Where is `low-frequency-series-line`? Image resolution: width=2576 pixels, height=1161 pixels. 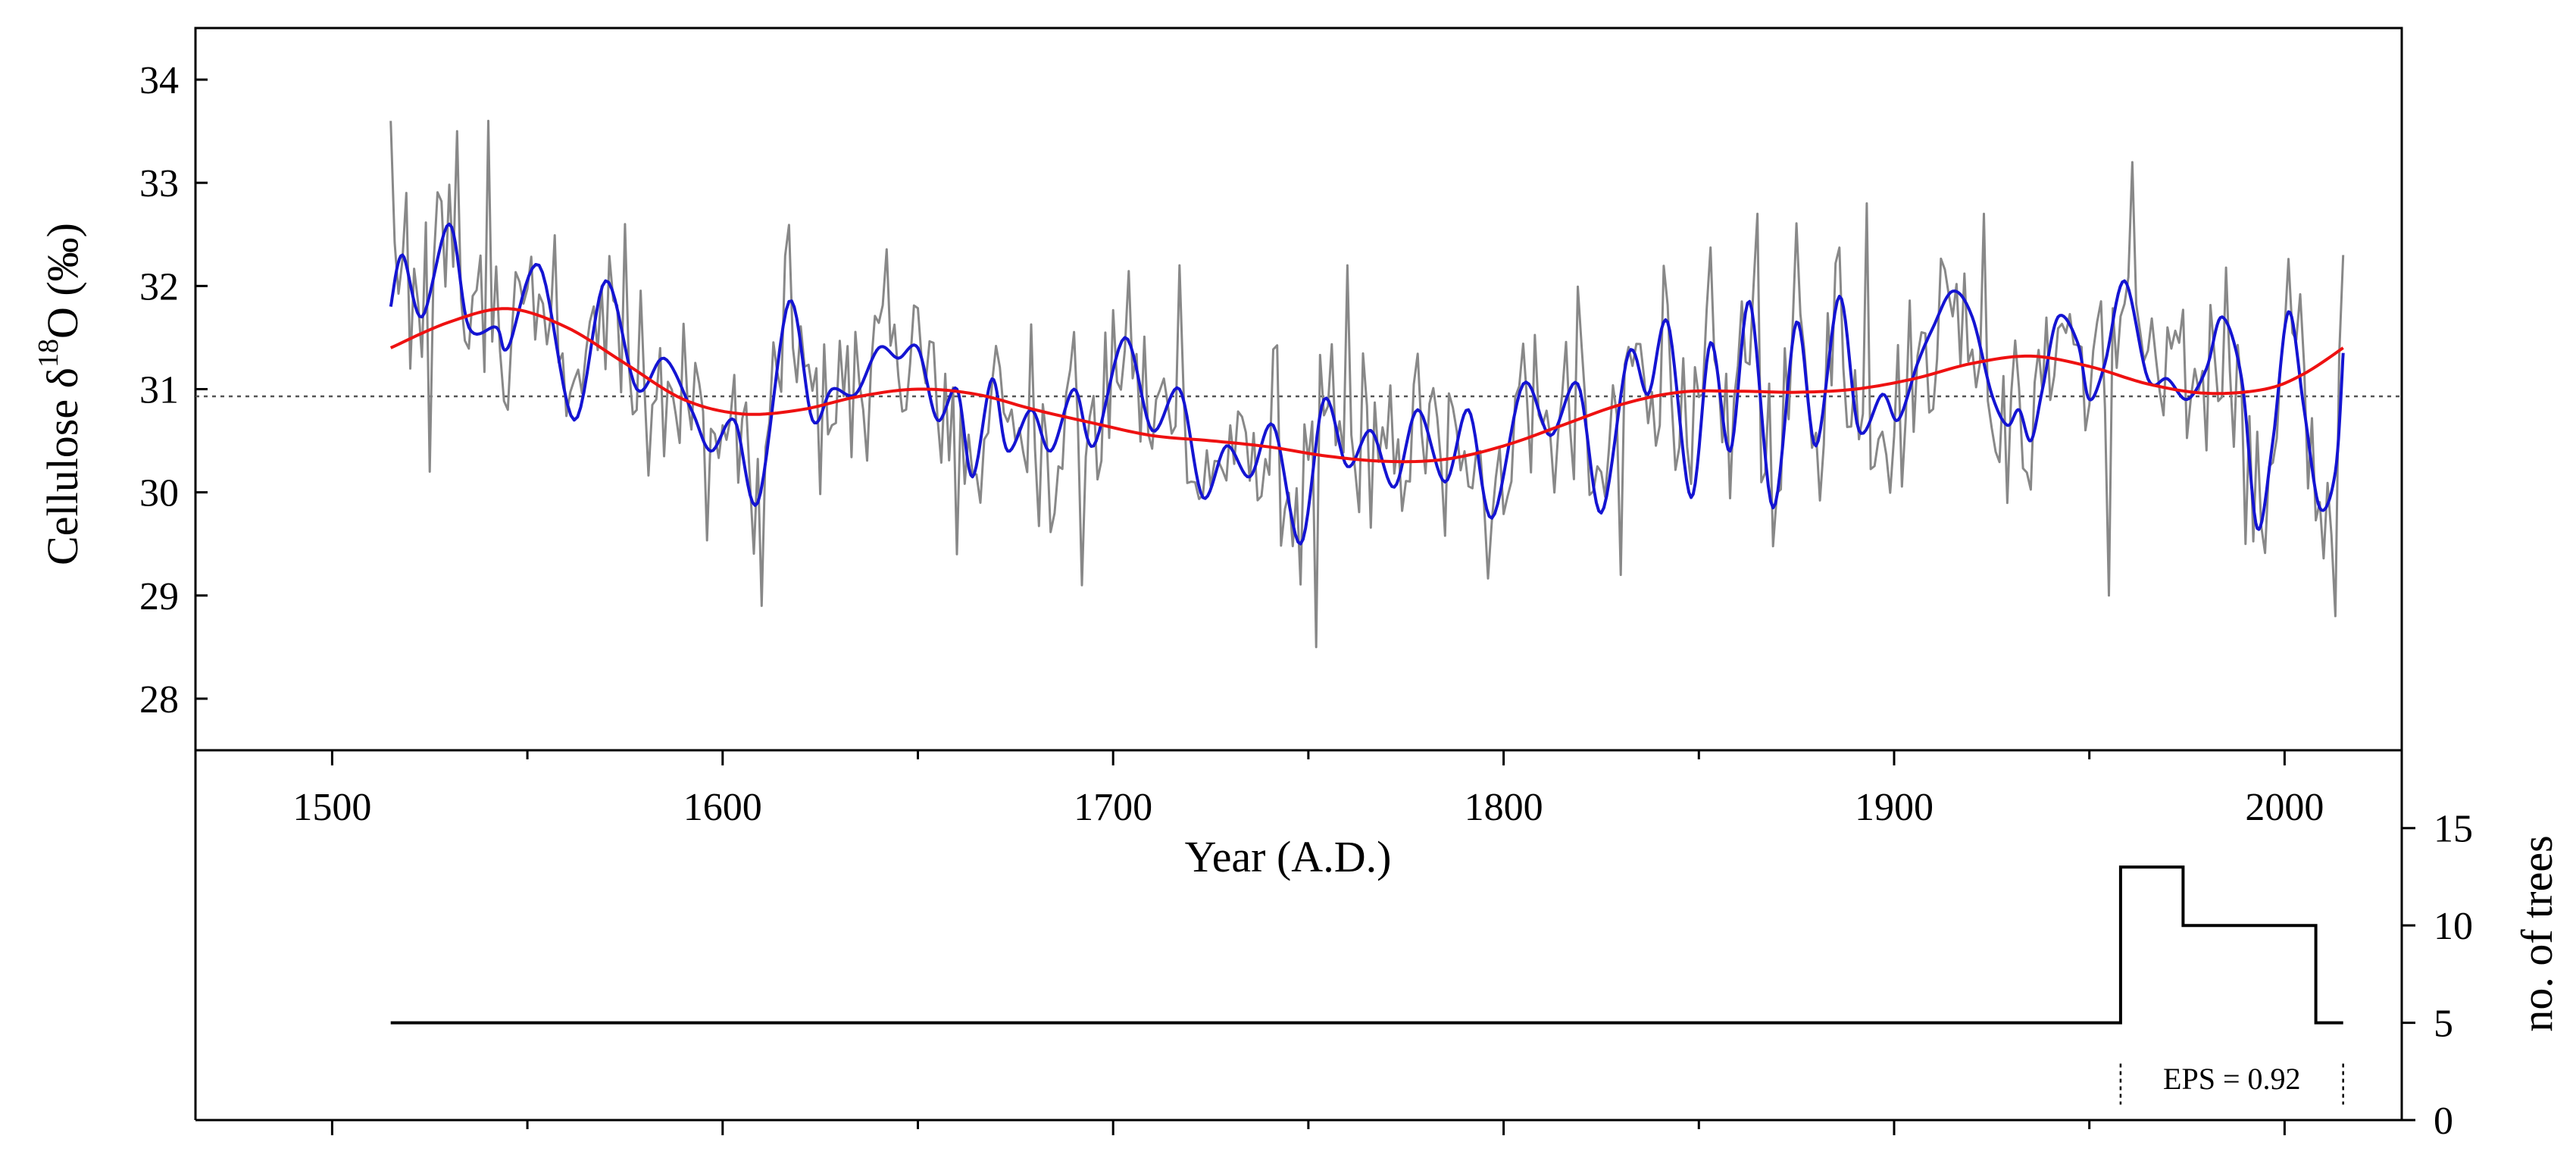 low-frequency-series-line is located at coordinates (1366, 386).